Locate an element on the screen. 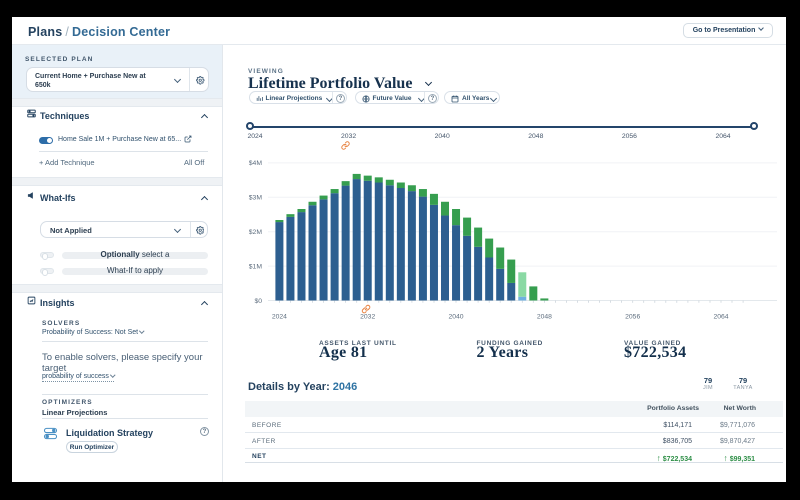 This screenshot has height=500, width=800. svg-text: $2M is located at coordinates (256, 232).